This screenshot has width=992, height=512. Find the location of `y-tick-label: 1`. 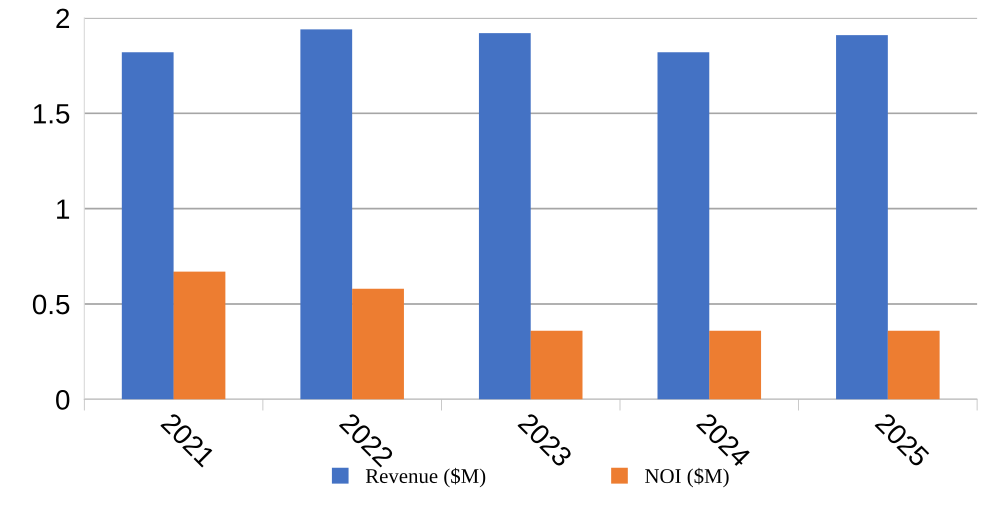

y-tick-label: 1 is located at coordinates (63, 209).